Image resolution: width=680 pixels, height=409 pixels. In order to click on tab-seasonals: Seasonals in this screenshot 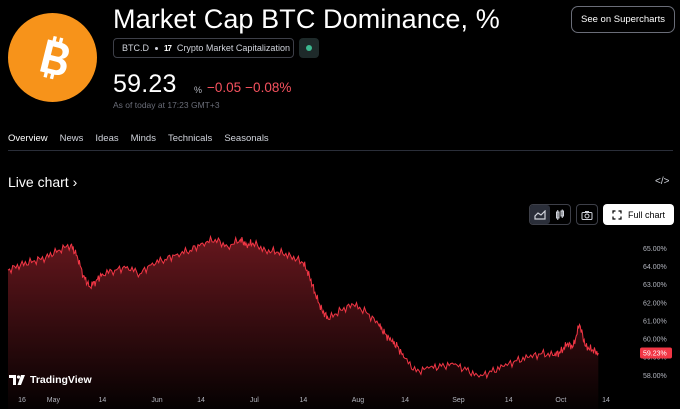, I will do `click(246, 138)`.